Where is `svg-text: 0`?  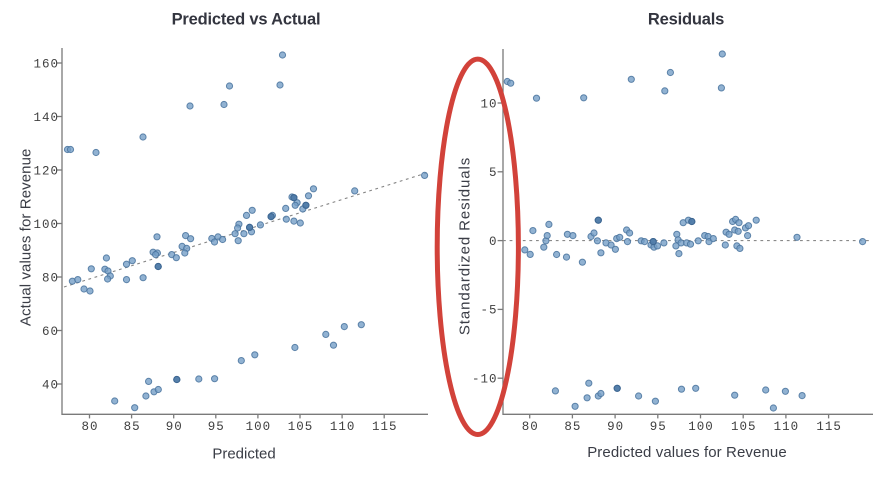
svg-text: 0 is located at coordinates (493, 242).